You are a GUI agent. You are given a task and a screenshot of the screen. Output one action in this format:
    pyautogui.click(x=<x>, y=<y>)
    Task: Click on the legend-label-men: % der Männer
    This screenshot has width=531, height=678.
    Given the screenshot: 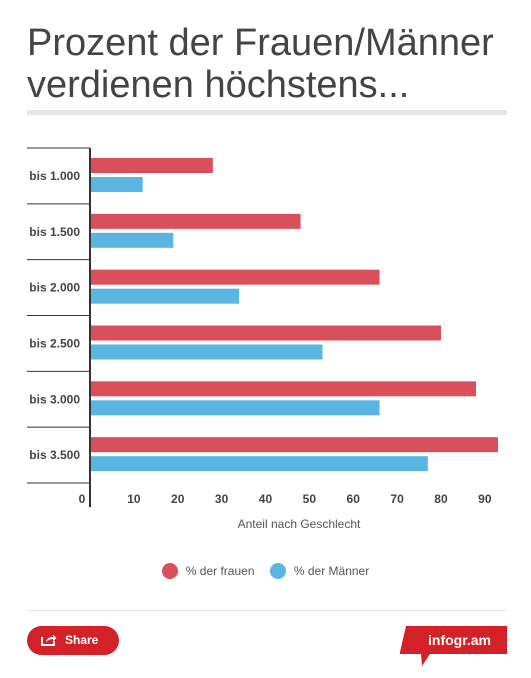 What is the action you would take?
    pyautogui.click(x=331, y=571)
    